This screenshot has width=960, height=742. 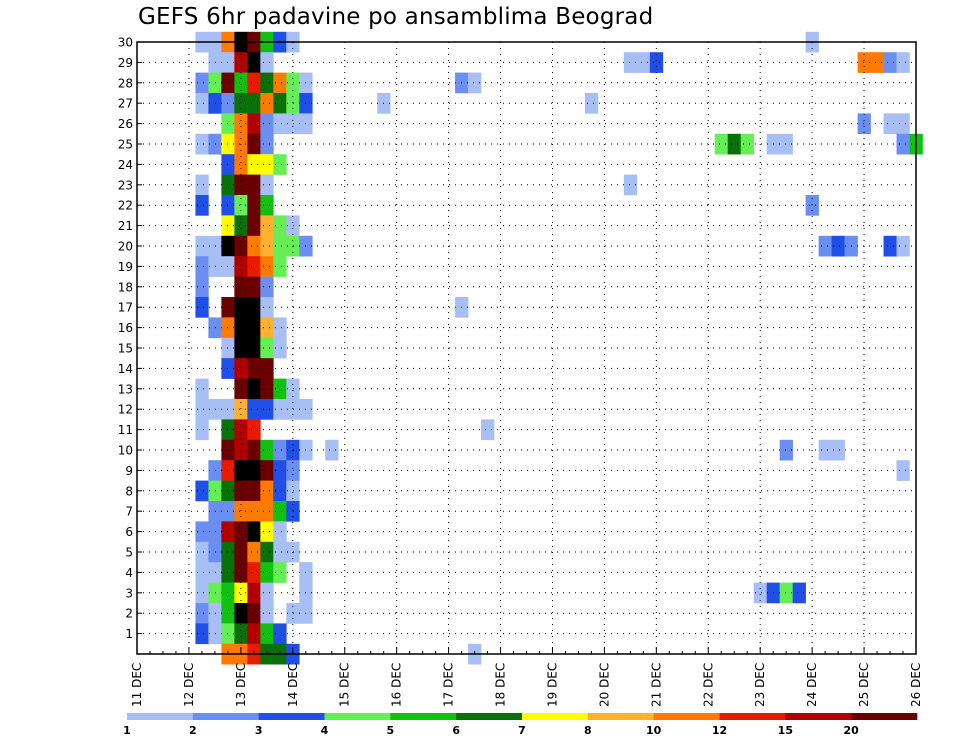 I want to click on y-tick-label: 3, so click(x=129, y=593).